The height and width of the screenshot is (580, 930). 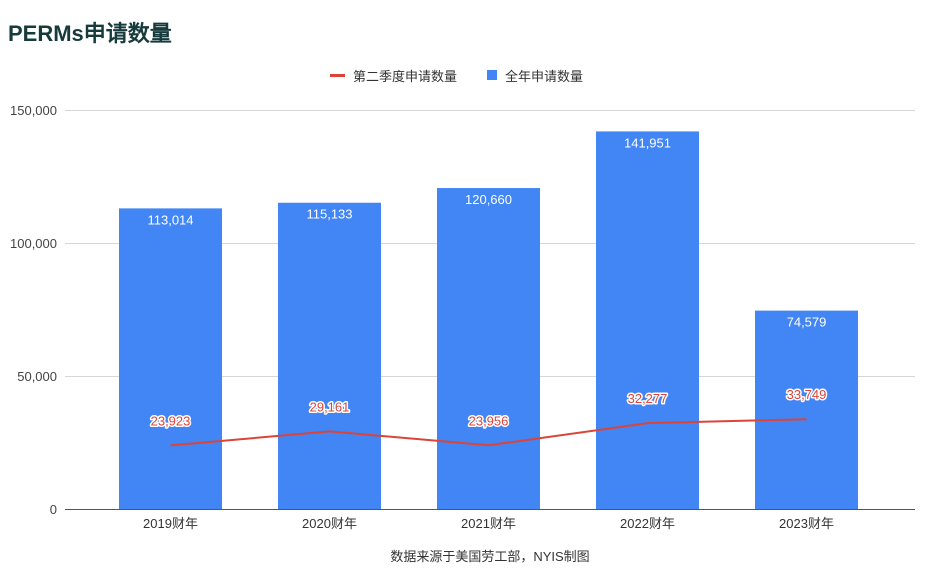 What do you see at coordinates (329, 523) in the screenshot?
I see `category-label: 2020财年` at bounding box center [329, 523].